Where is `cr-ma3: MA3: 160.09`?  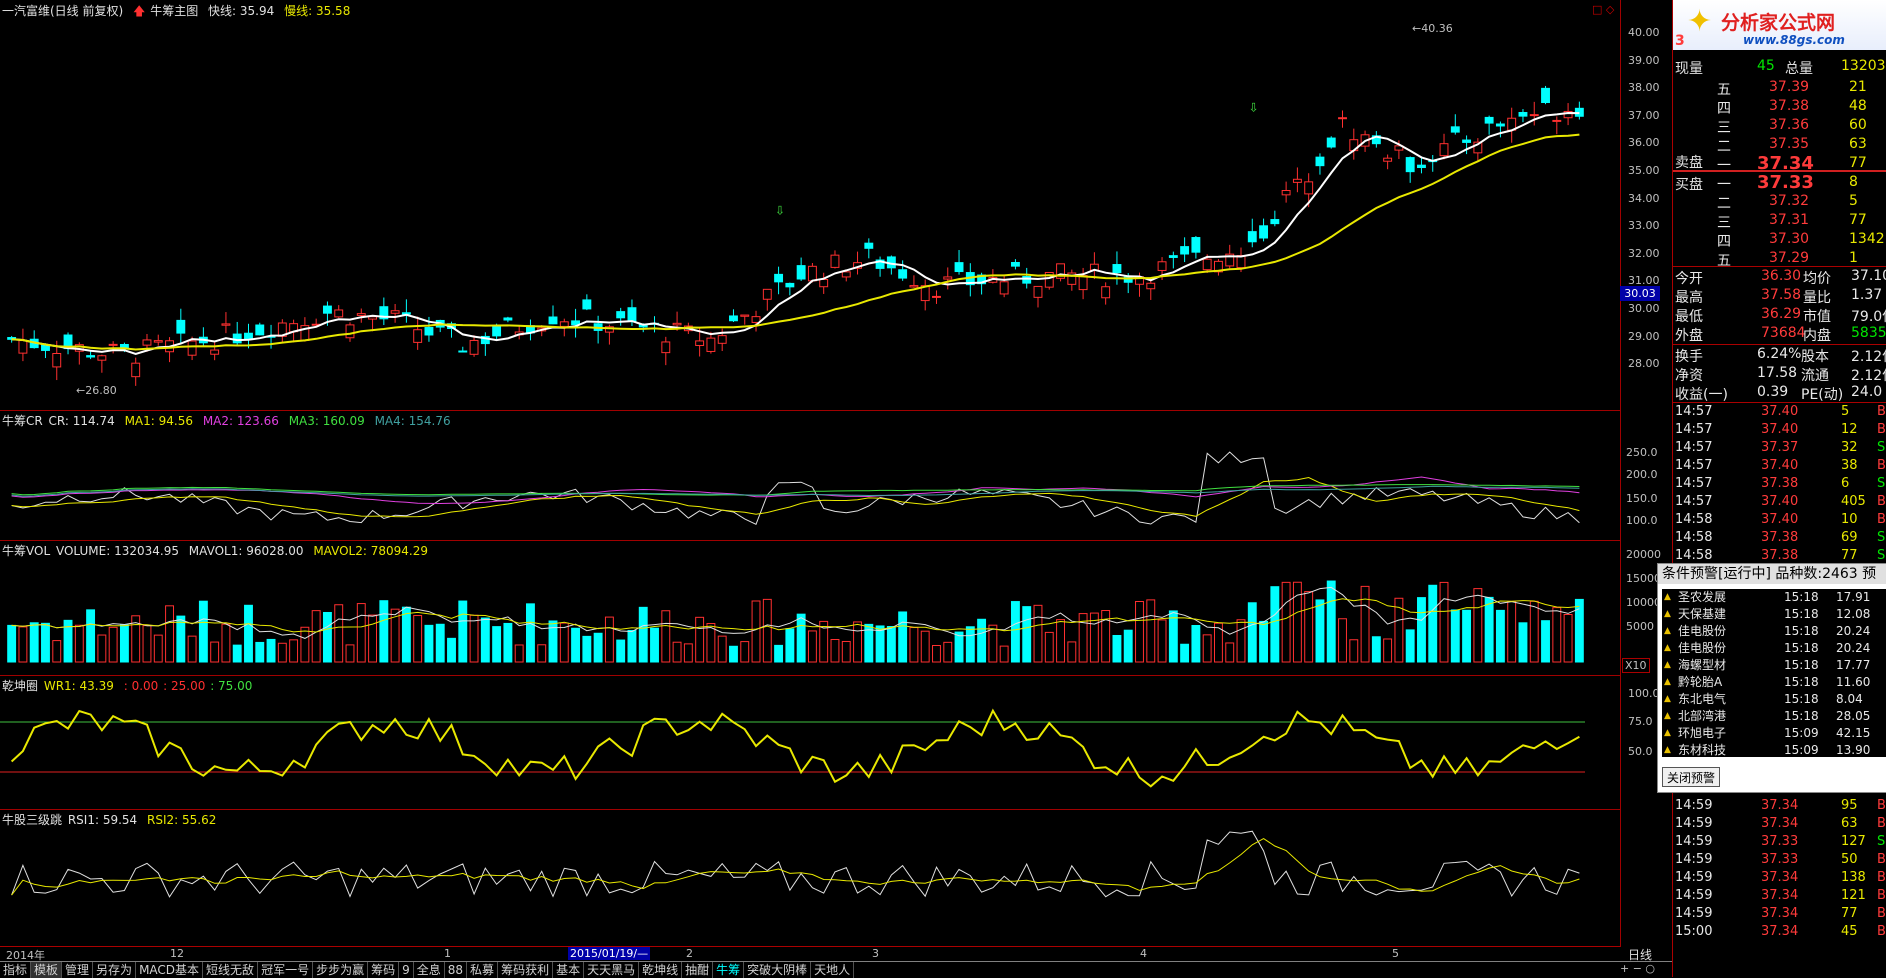
cr-ma3: MA3: 160.09 is located at coordinates (326, 421).